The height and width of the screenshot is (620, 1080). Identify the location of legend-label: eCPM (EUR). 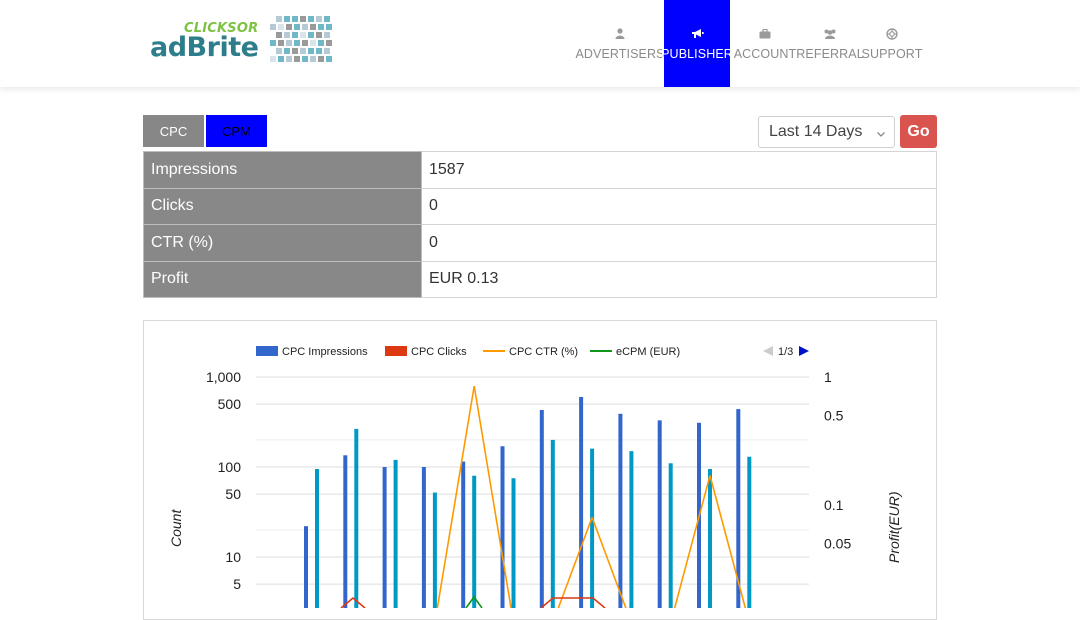
(648, 352).